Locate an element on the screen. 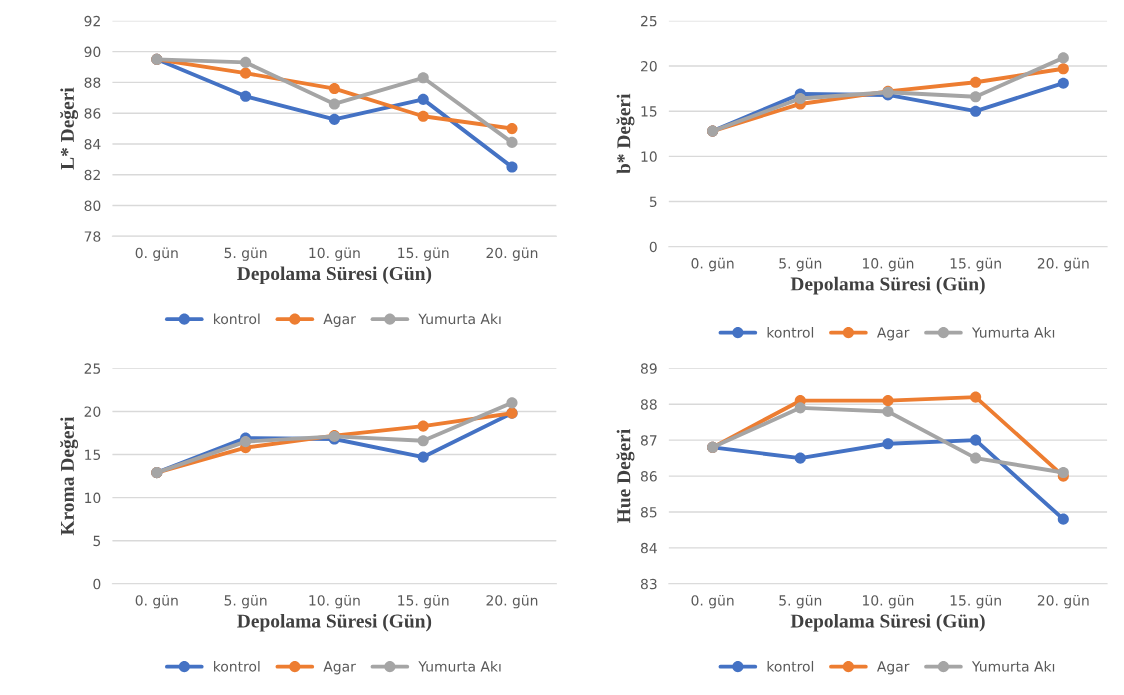 This screenshot has height=695, width=1124. y-tick-label: 85 is located at coordinates (648, 512).